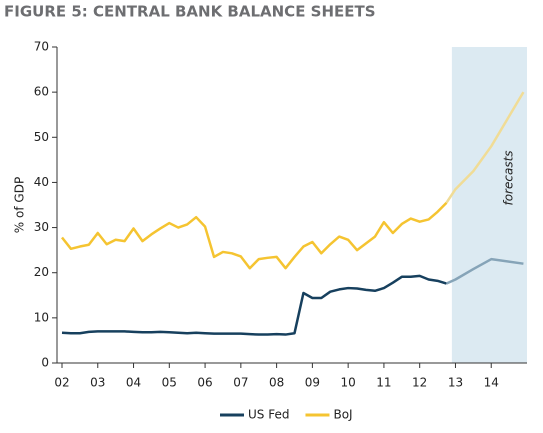  I want to click on x-tick-label: 05, so click(169, 383).